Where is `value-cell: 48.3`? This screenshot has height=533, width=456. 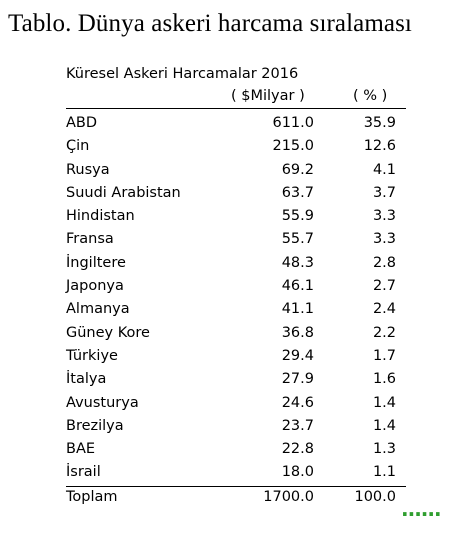 value-cell: 48.3 is located at coordinates (297, 262).